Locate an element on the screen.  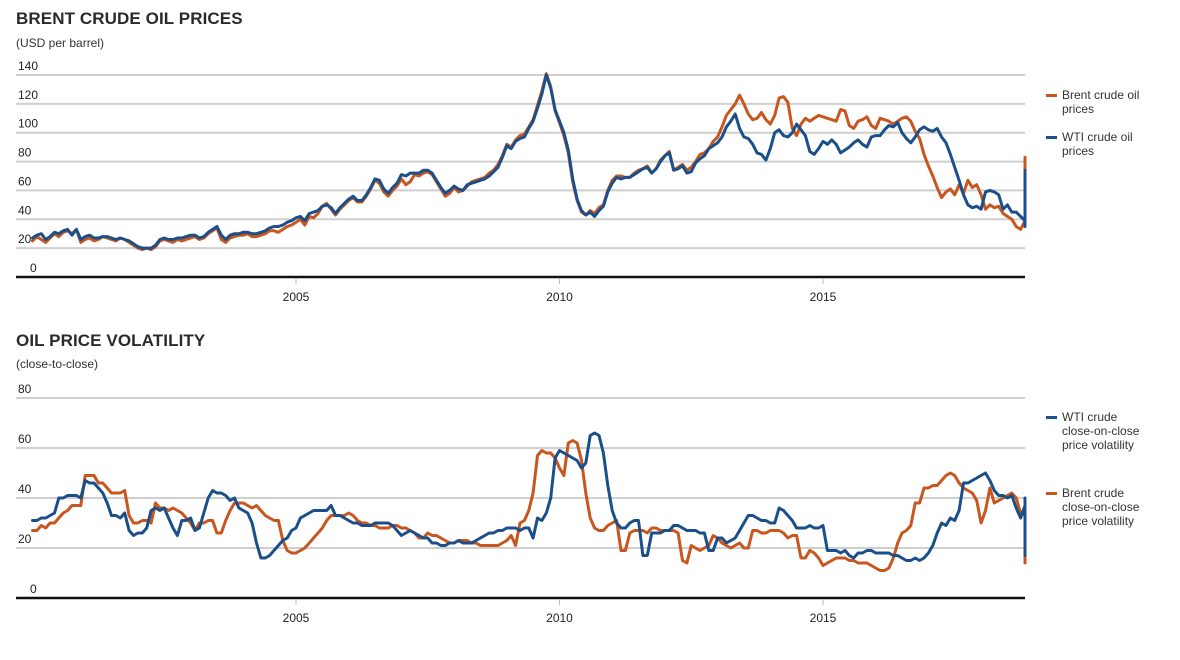
legend-item-brent-price: Brent crude oil prices is located at coordinates (1099, 102).